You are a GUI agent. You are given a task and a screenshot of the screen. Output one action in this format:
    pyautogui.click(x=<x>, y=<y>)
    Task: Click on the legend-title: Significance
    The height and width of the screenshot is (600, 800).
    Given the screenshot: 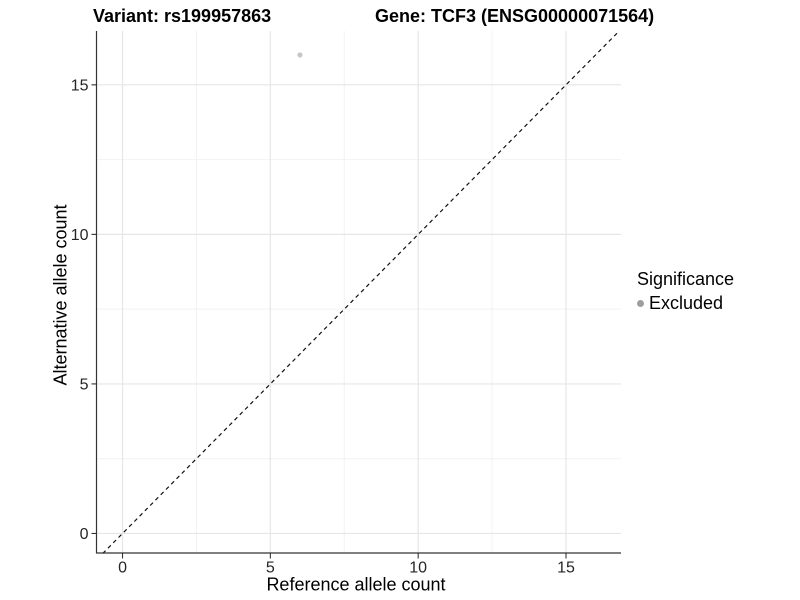 What is the action you would take?
    pyautogui.click(x=686, y=279)
    